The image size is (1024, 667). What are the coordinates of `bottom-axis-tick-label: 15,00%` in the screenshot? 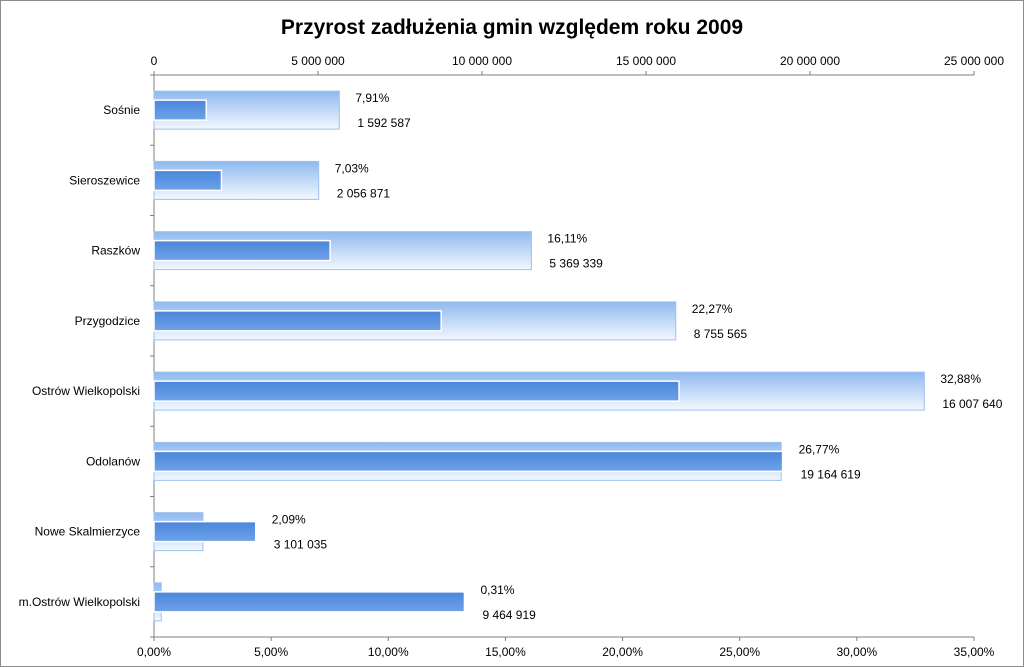 It's located at (505, 652).